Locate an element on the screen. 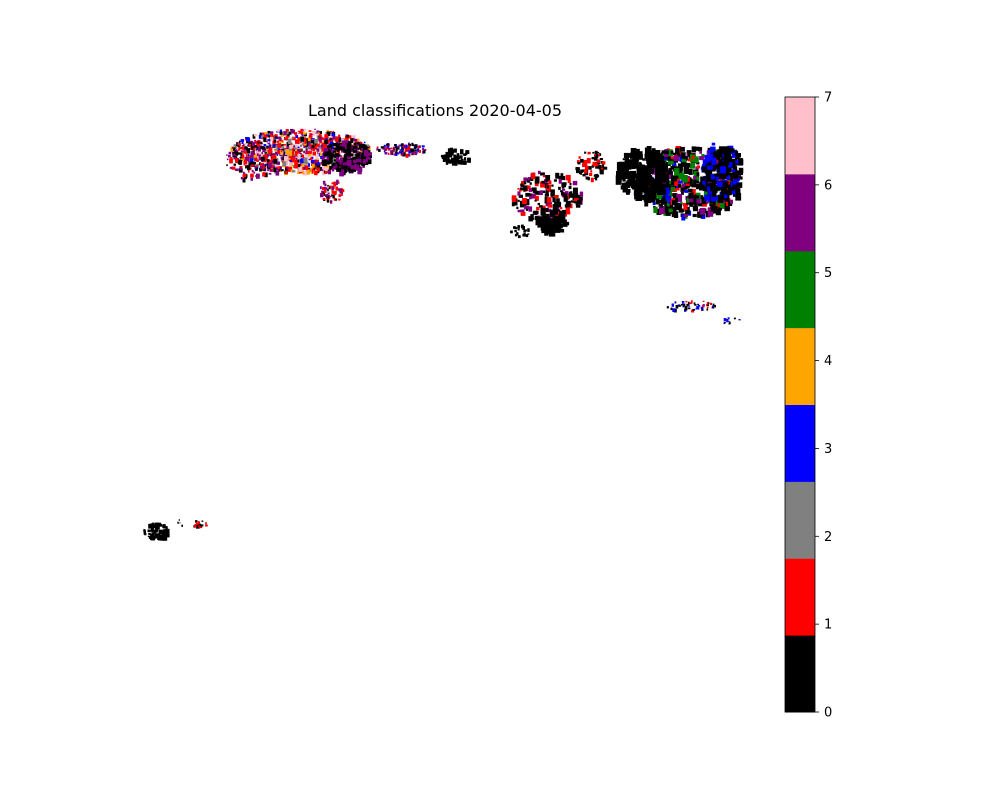 Image resolution: width=1000 pixels, height=800 pixels. colorbar-tick-label-2: 2 is located at coordinates (828, 537).